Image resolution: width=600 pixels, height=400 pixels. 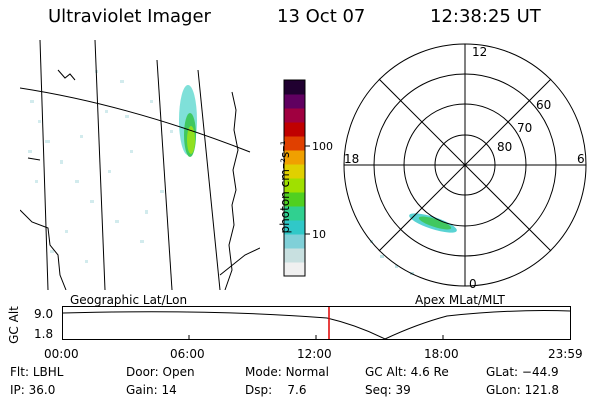 What do you see at coordinates (61, 354) in the screenshot?
I see `time-tick-0000: 00:00` at bounding box center [61, 354].